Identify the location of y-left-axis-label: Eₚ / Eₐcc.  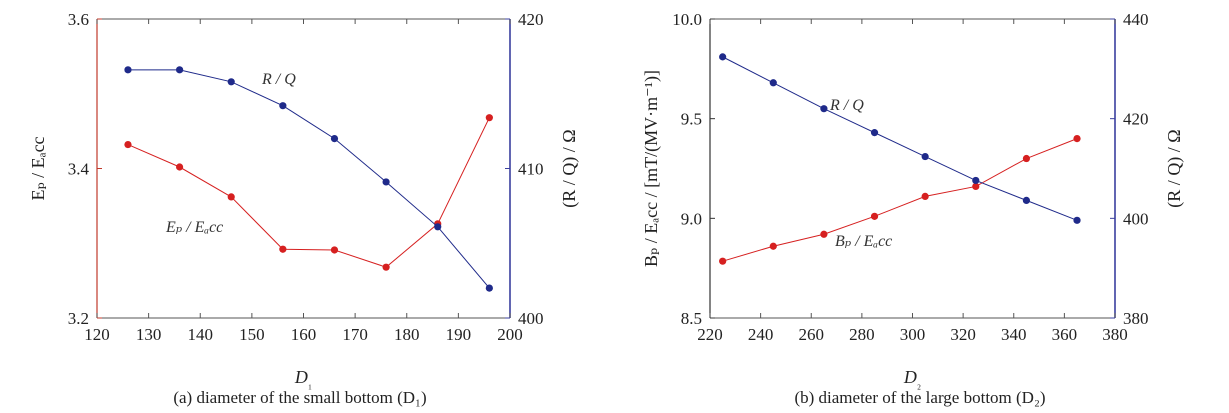
(38, 168).